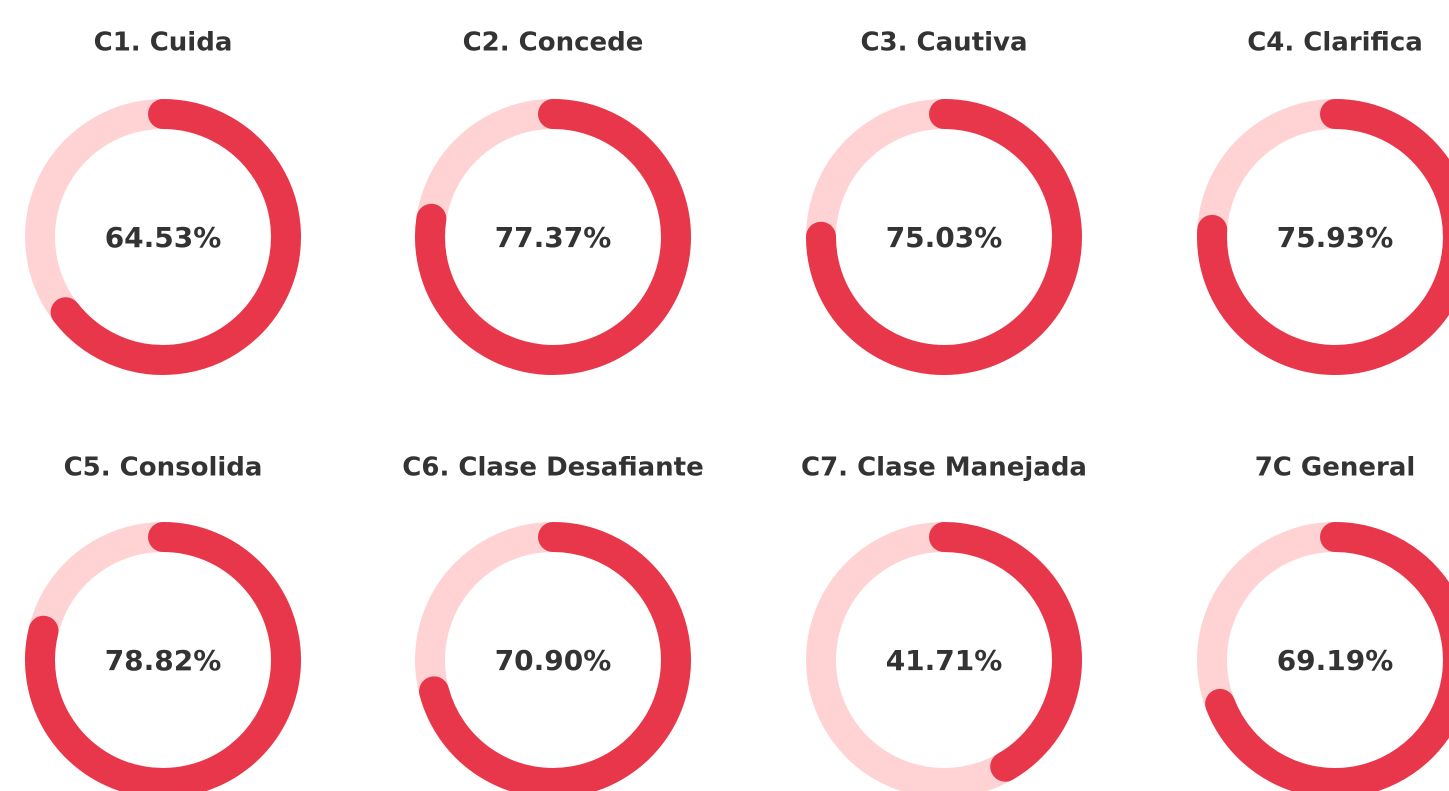 This screenshot has height=791, width=1449. I want to click on chart-title: C3. Cautiva, so click(943, 43).